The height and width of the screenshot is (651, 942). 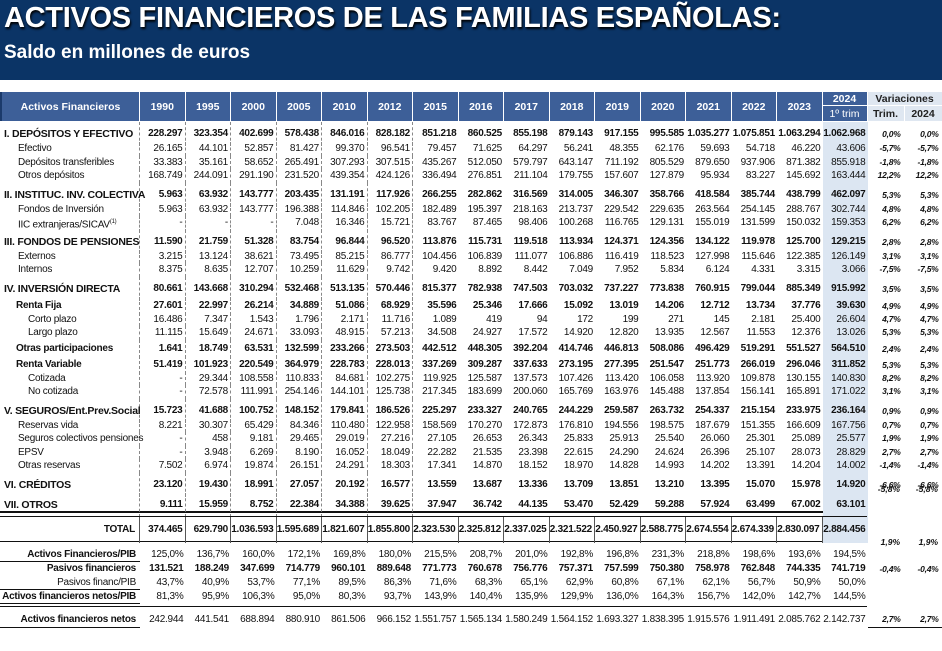 I want to click on summary-value: 144,5%, so click(x=845, y=597).